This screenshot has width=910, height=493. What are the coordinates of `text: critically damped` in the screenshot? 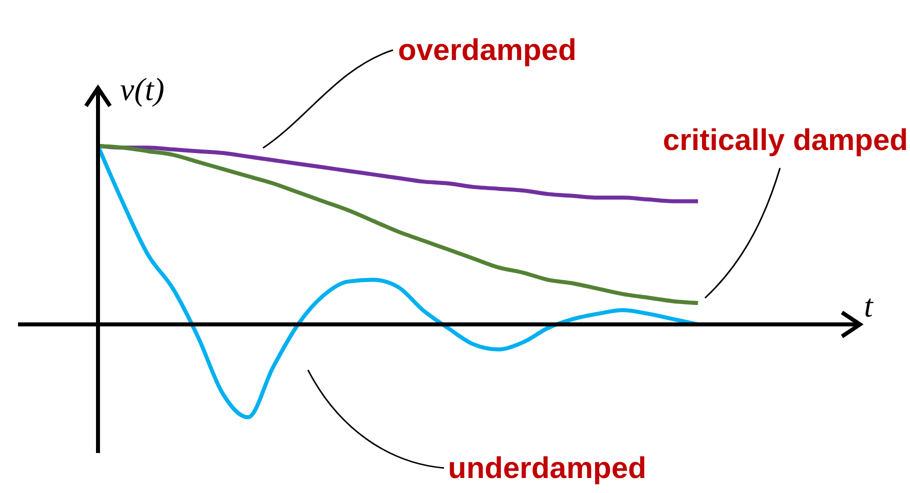 It's located at (785, 140).